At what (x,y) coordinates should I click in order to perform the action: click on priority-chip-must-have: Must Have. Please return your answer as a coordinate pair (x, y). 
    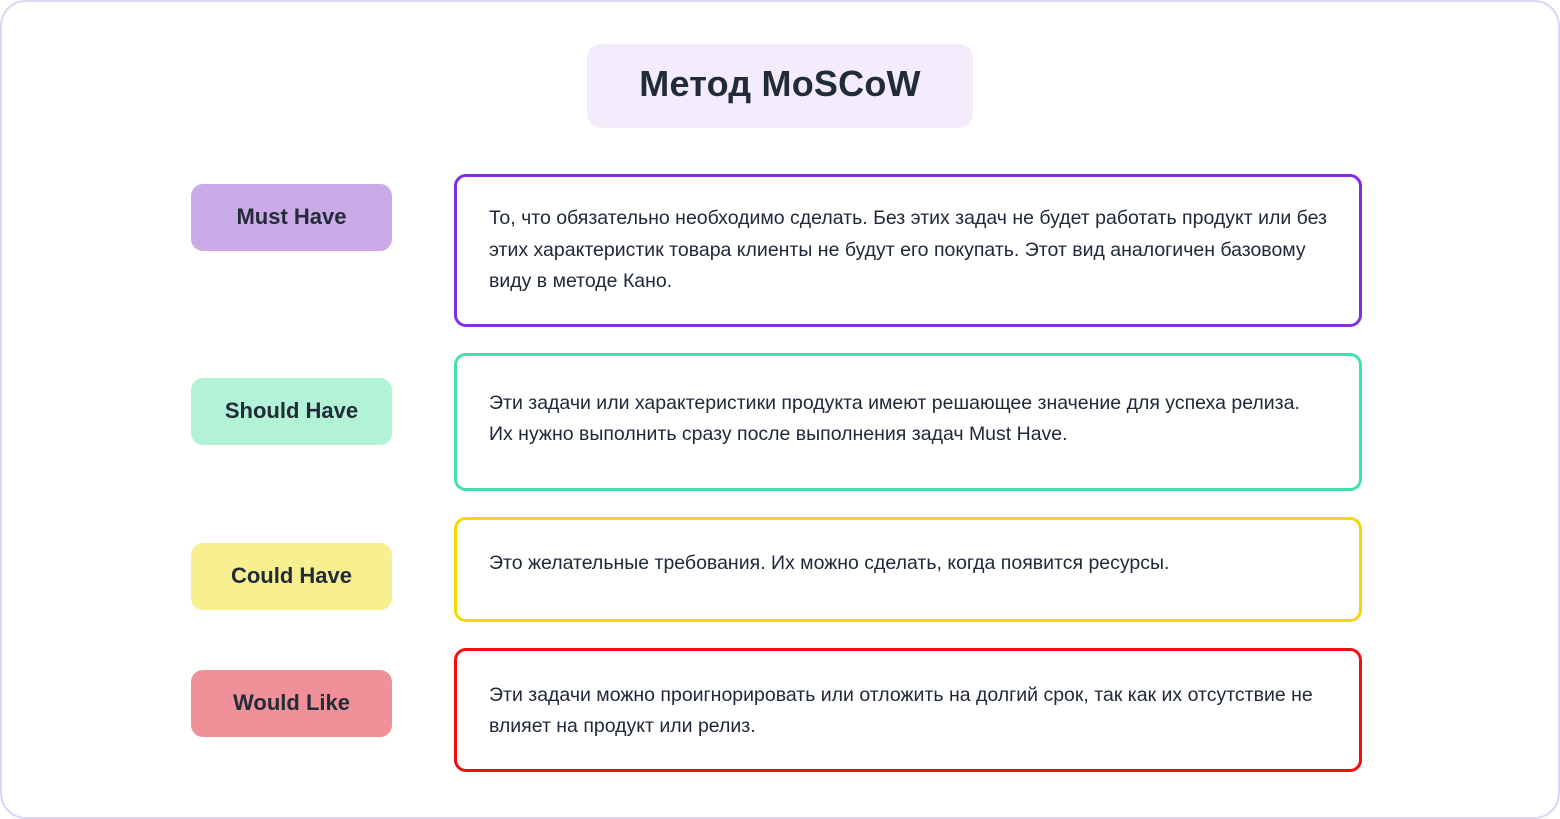
    Looking at the image, I should click on (291, 217).